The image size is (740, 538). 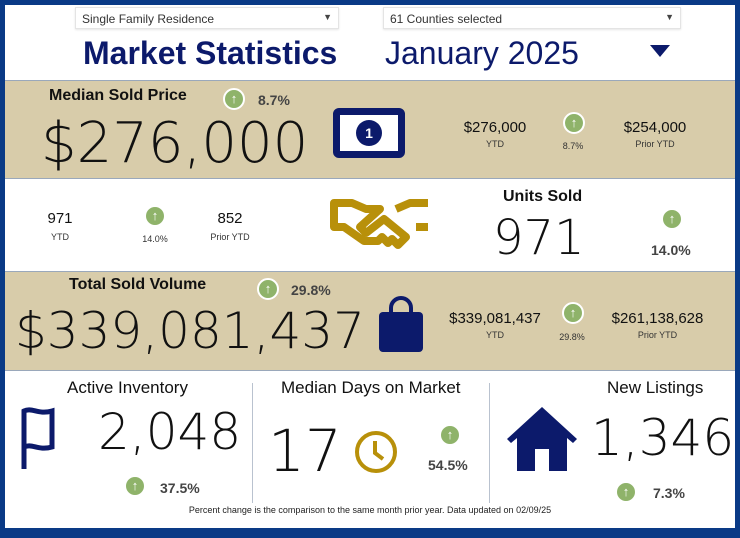 What do you see at coordinates (305, 451) in the screenshot?
I see `median-days-value: 17` at bounding box center [305, 451].